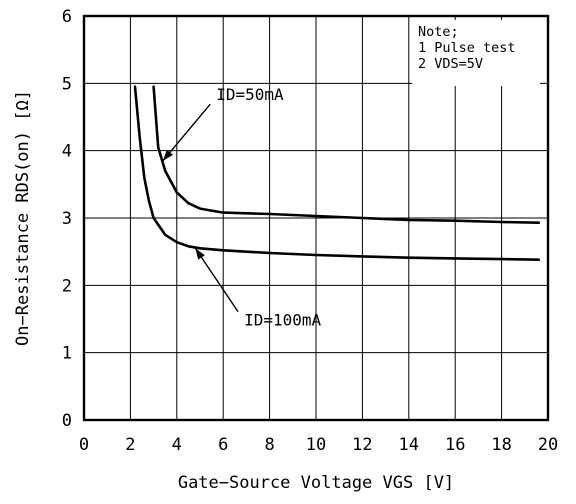  I want to click on note-line: 1 Pulse test, so click(467, 48).